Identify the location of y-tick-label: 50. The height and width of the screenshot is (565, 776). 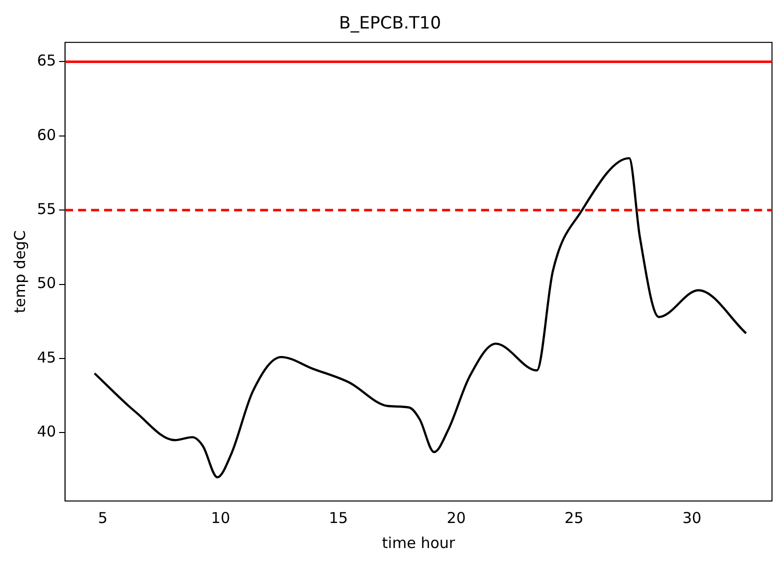
(46, 283).